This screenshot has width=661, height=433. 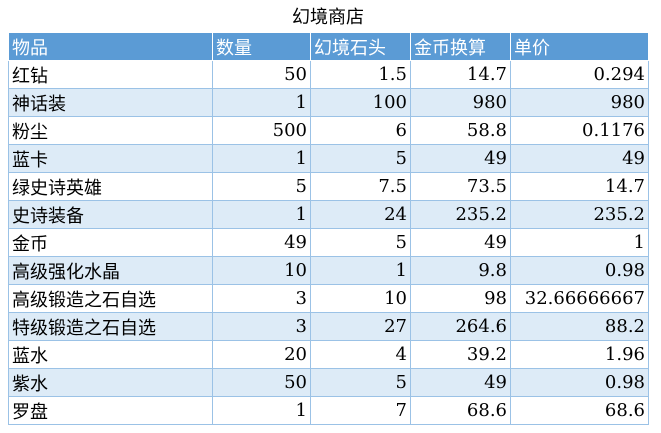 I want to click on number-cell: 7.5, so click(x=360, y=186).